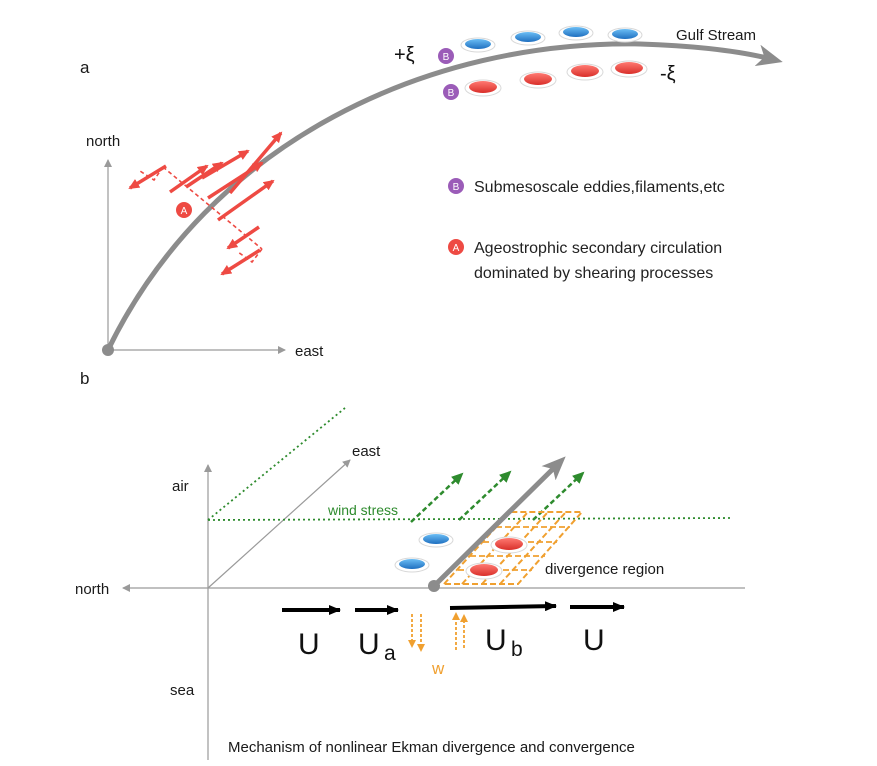 The image size is (877, 766). I want to click on wind-stress-diagonal, so click(276, 464).